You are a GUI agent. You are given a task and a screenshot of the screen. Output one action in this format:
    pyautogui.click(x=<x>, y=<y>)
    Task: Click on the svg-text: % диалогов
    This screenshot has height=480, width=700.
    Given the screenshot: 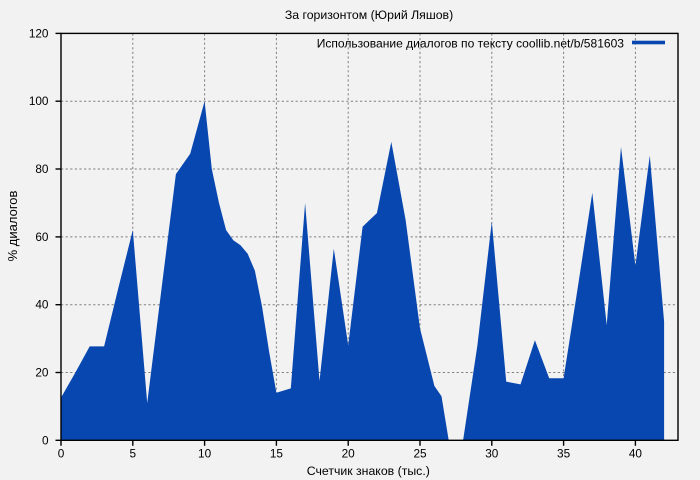 What is the action you would take?
    pyautogui.click(x=12, y=226)
    